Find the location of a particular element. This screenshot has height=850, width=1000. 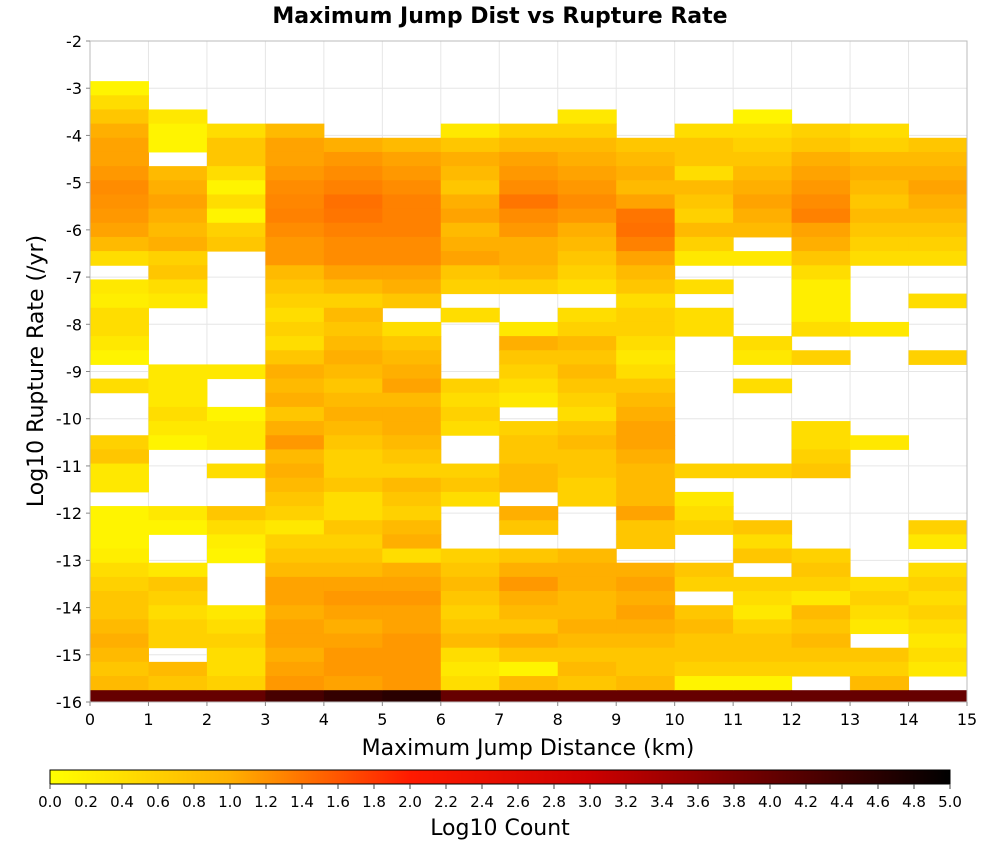

x-tick-label: 1 is located at coordinates (148, 719).